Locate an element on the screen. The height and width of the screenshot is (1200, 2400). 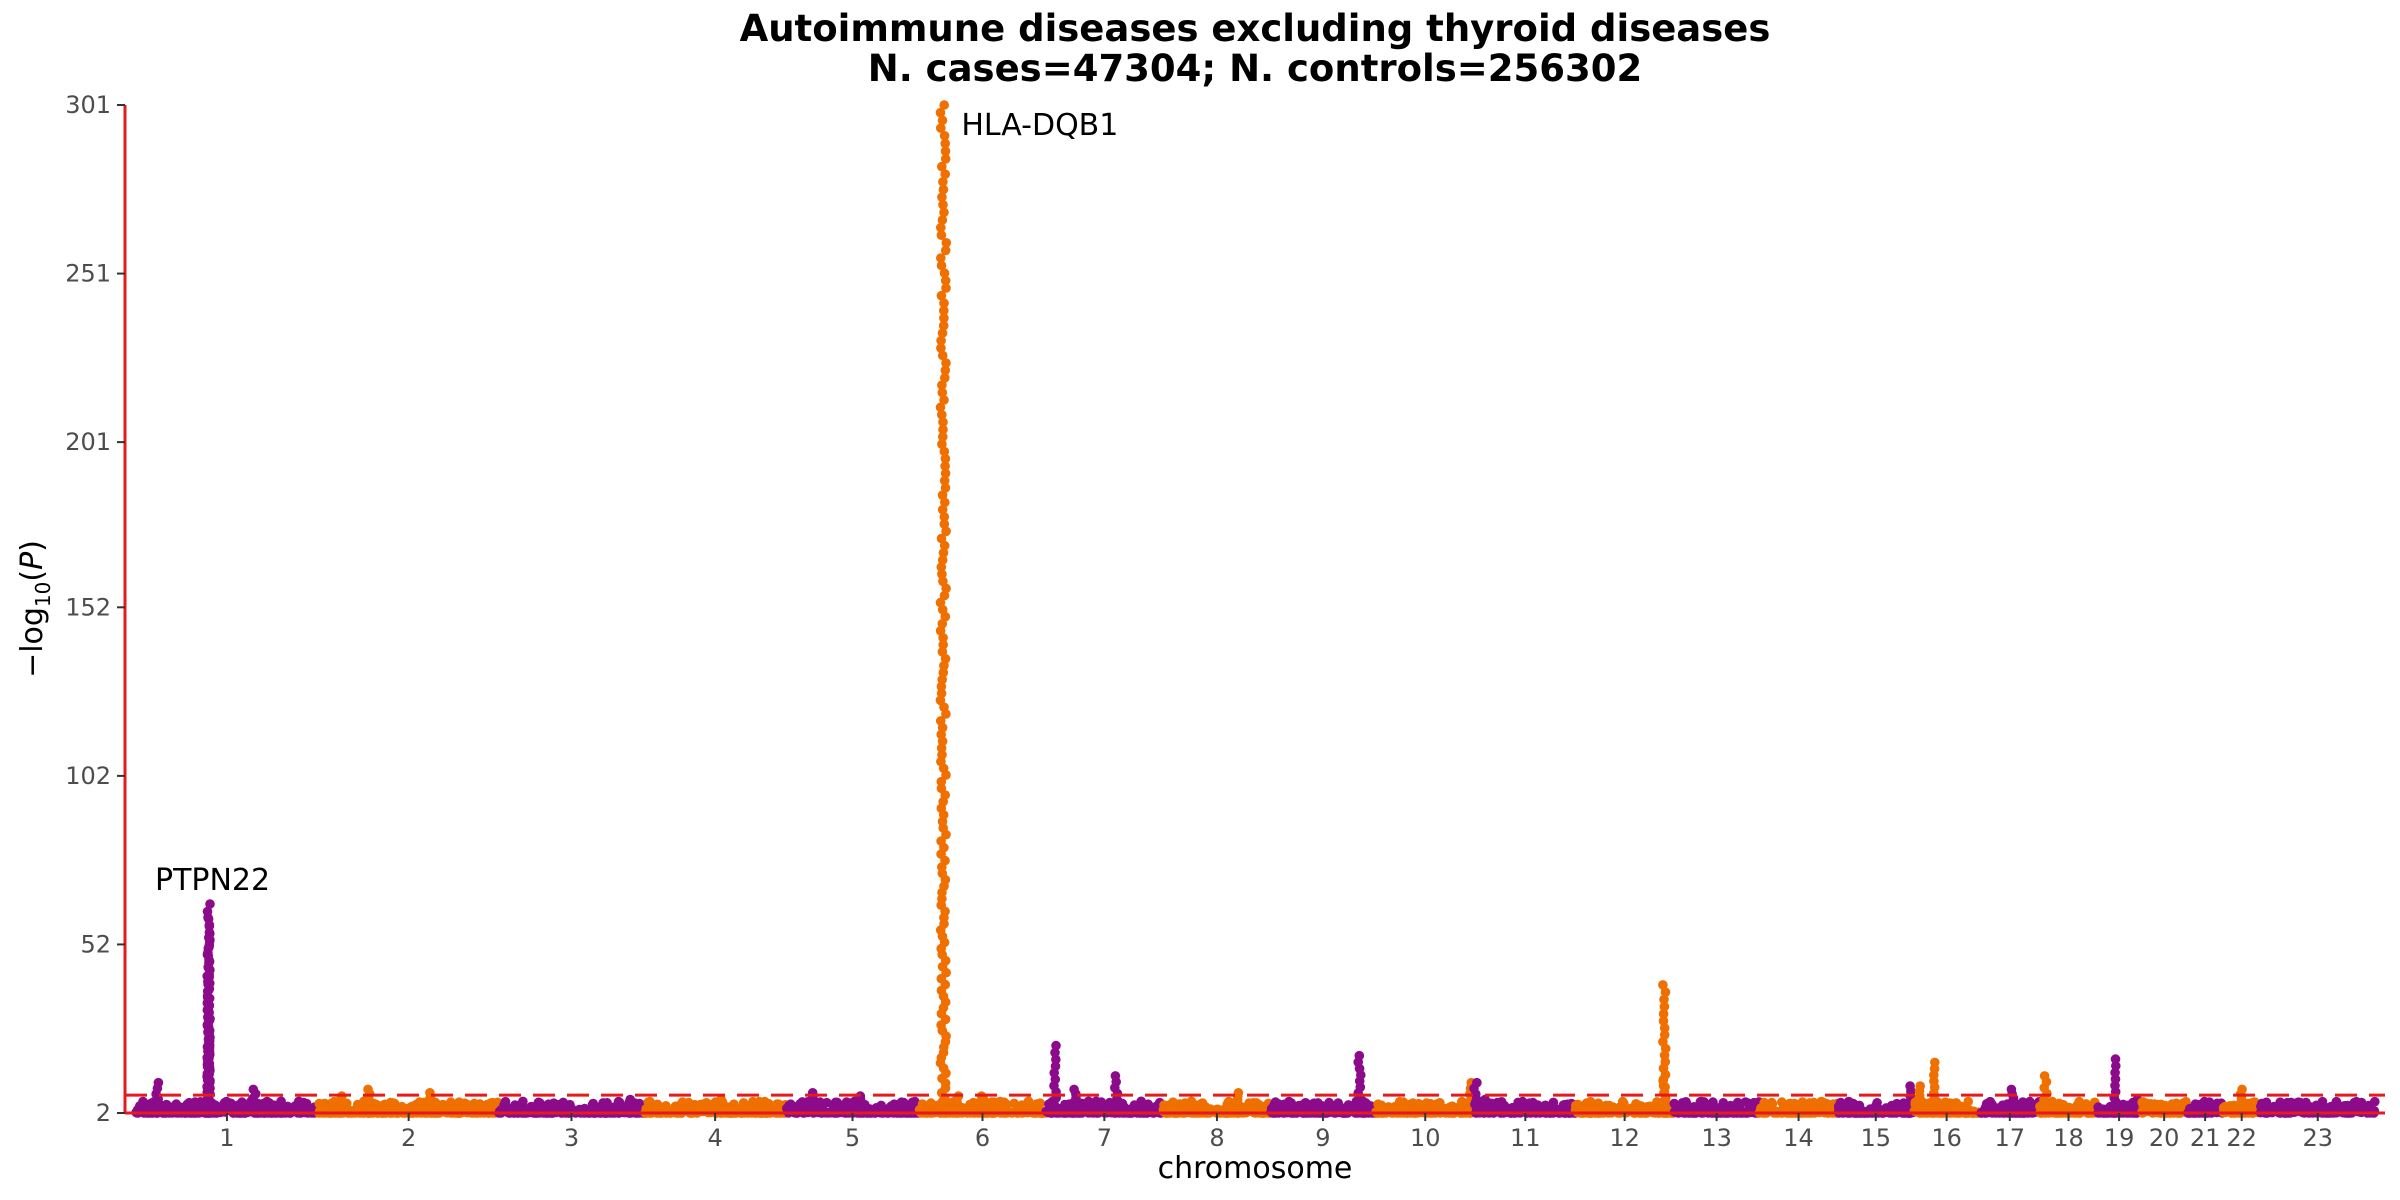
x-tick-label: 12 is located at coordinates (1624, 1138).